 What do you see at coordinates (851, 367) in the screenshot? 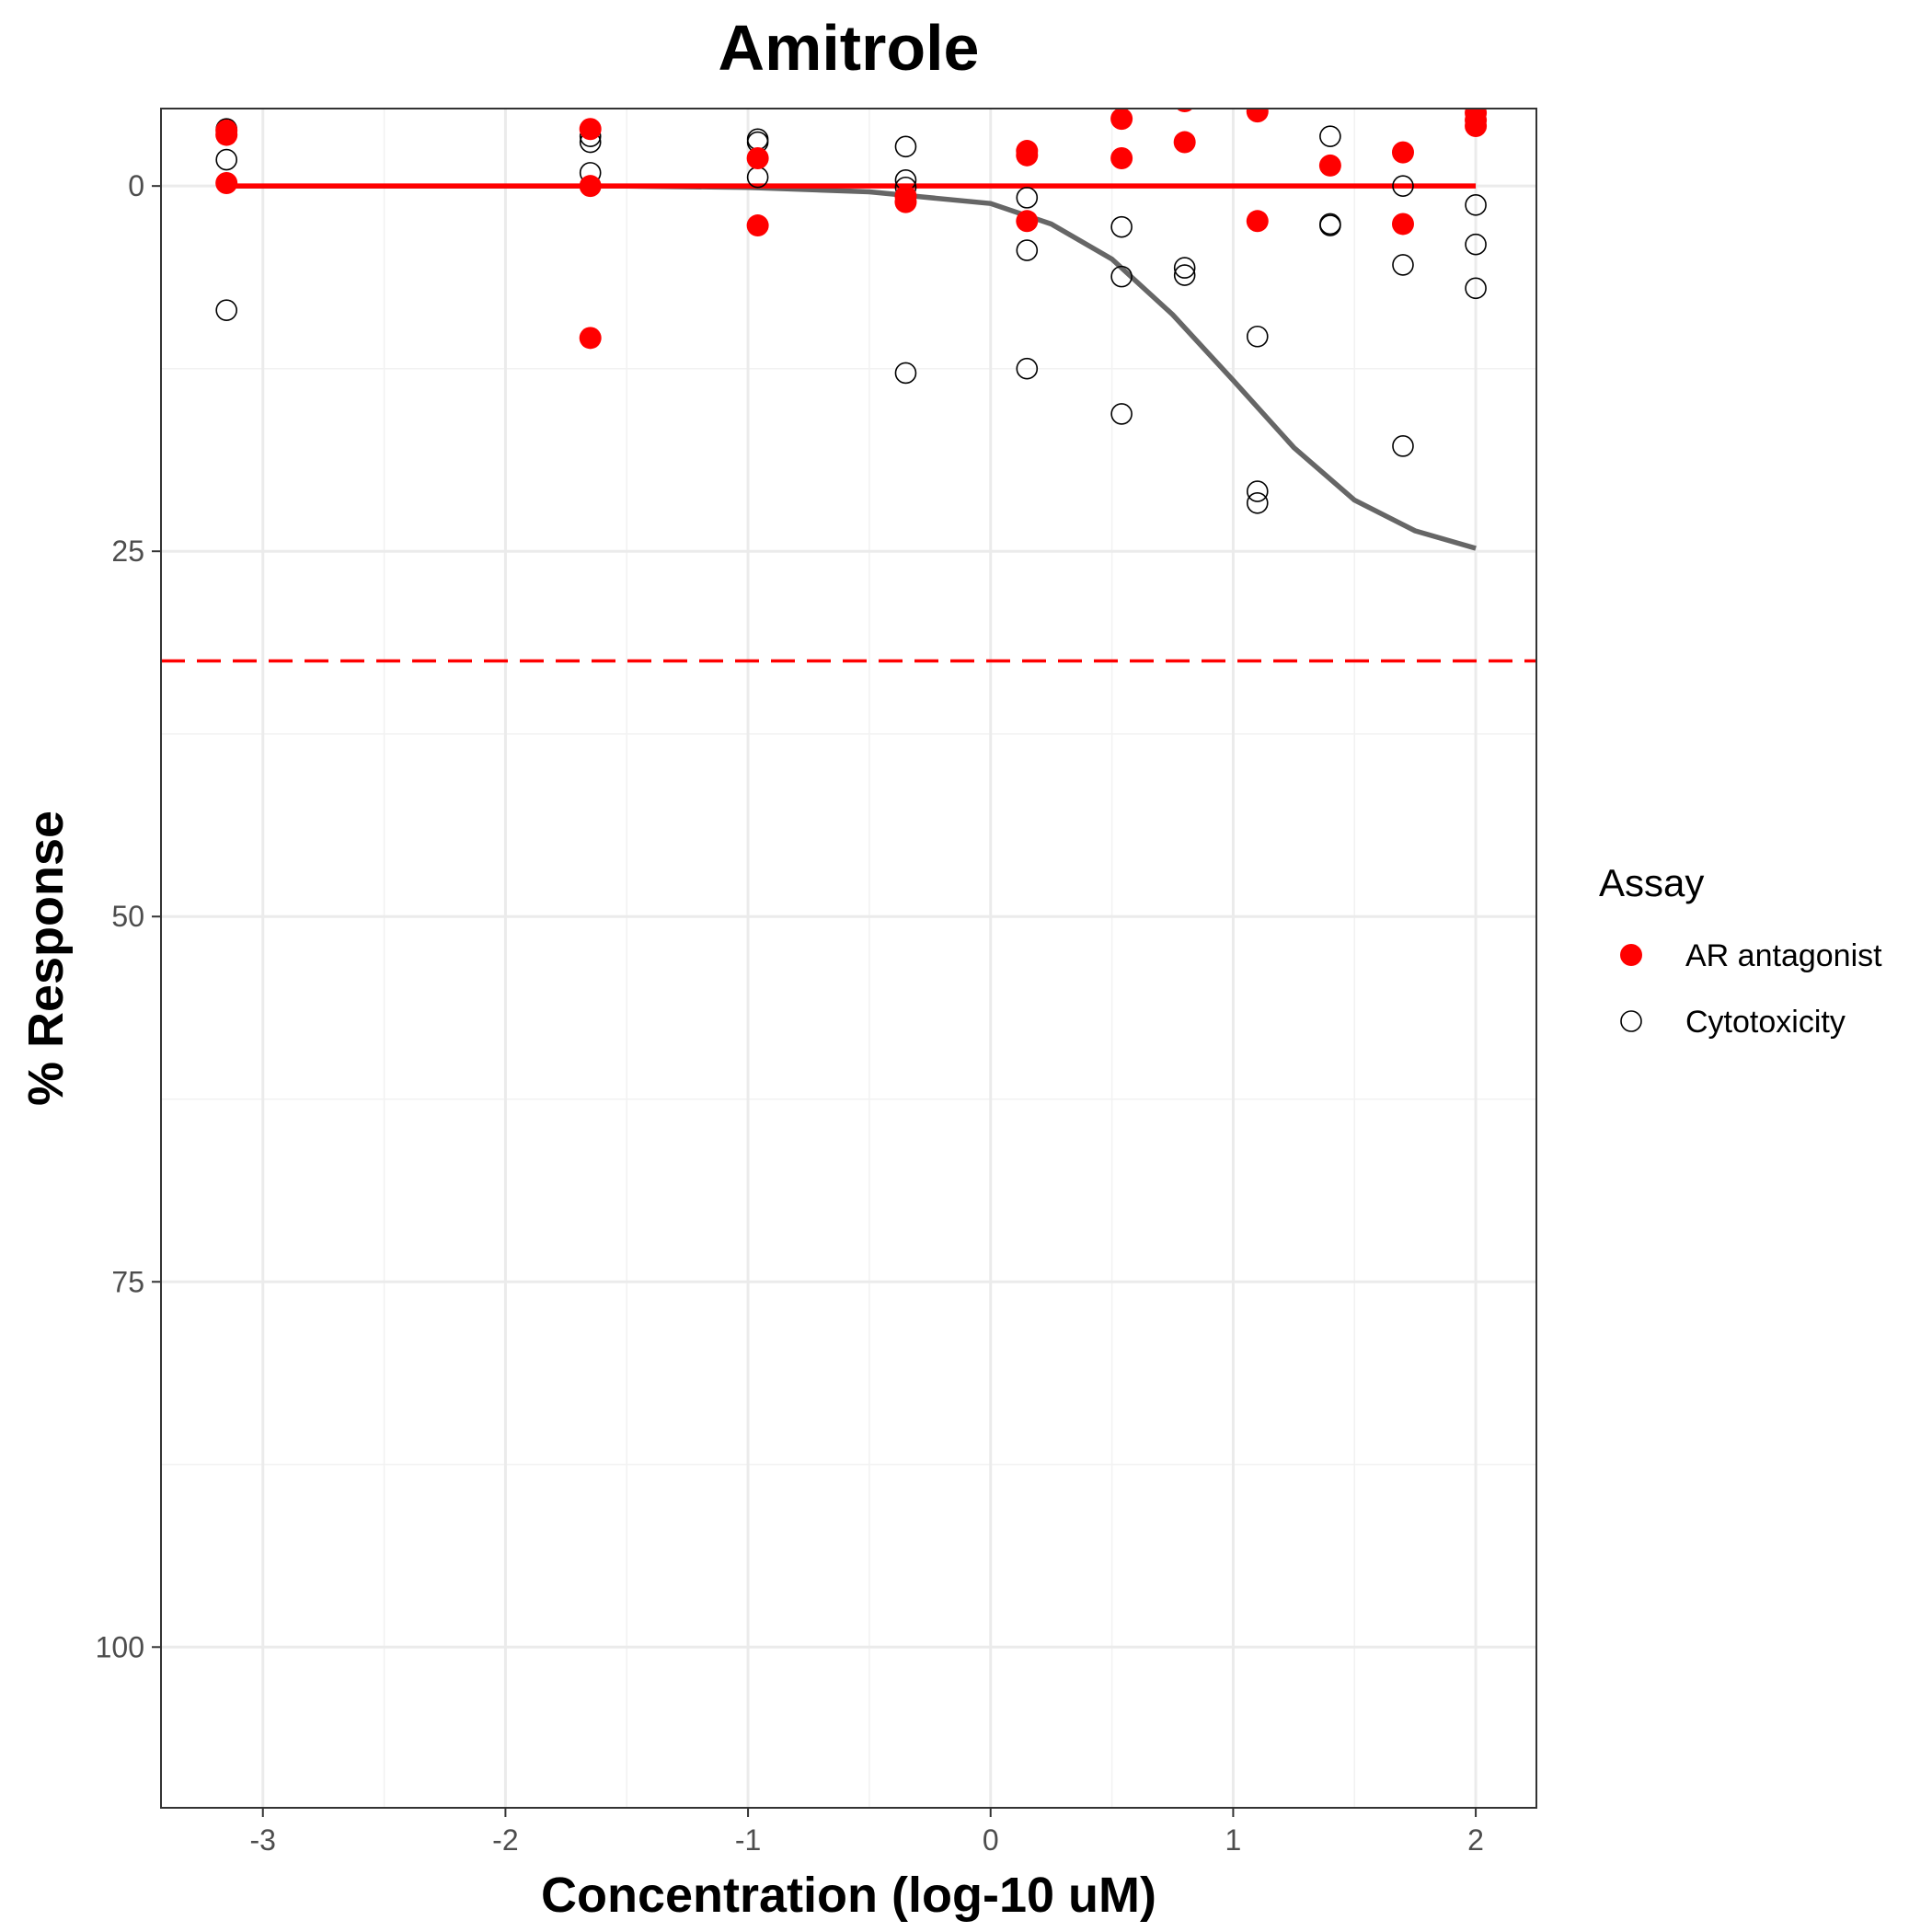
I see `cytotoxicity-fit-curve` at bounding box center [851, 367].